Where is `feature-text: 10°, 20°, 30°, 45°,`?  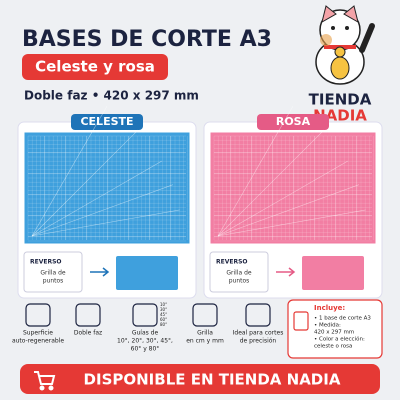
feature-text: 10°, 20°, 30°, 45°, is located at coordinates (145, 341).